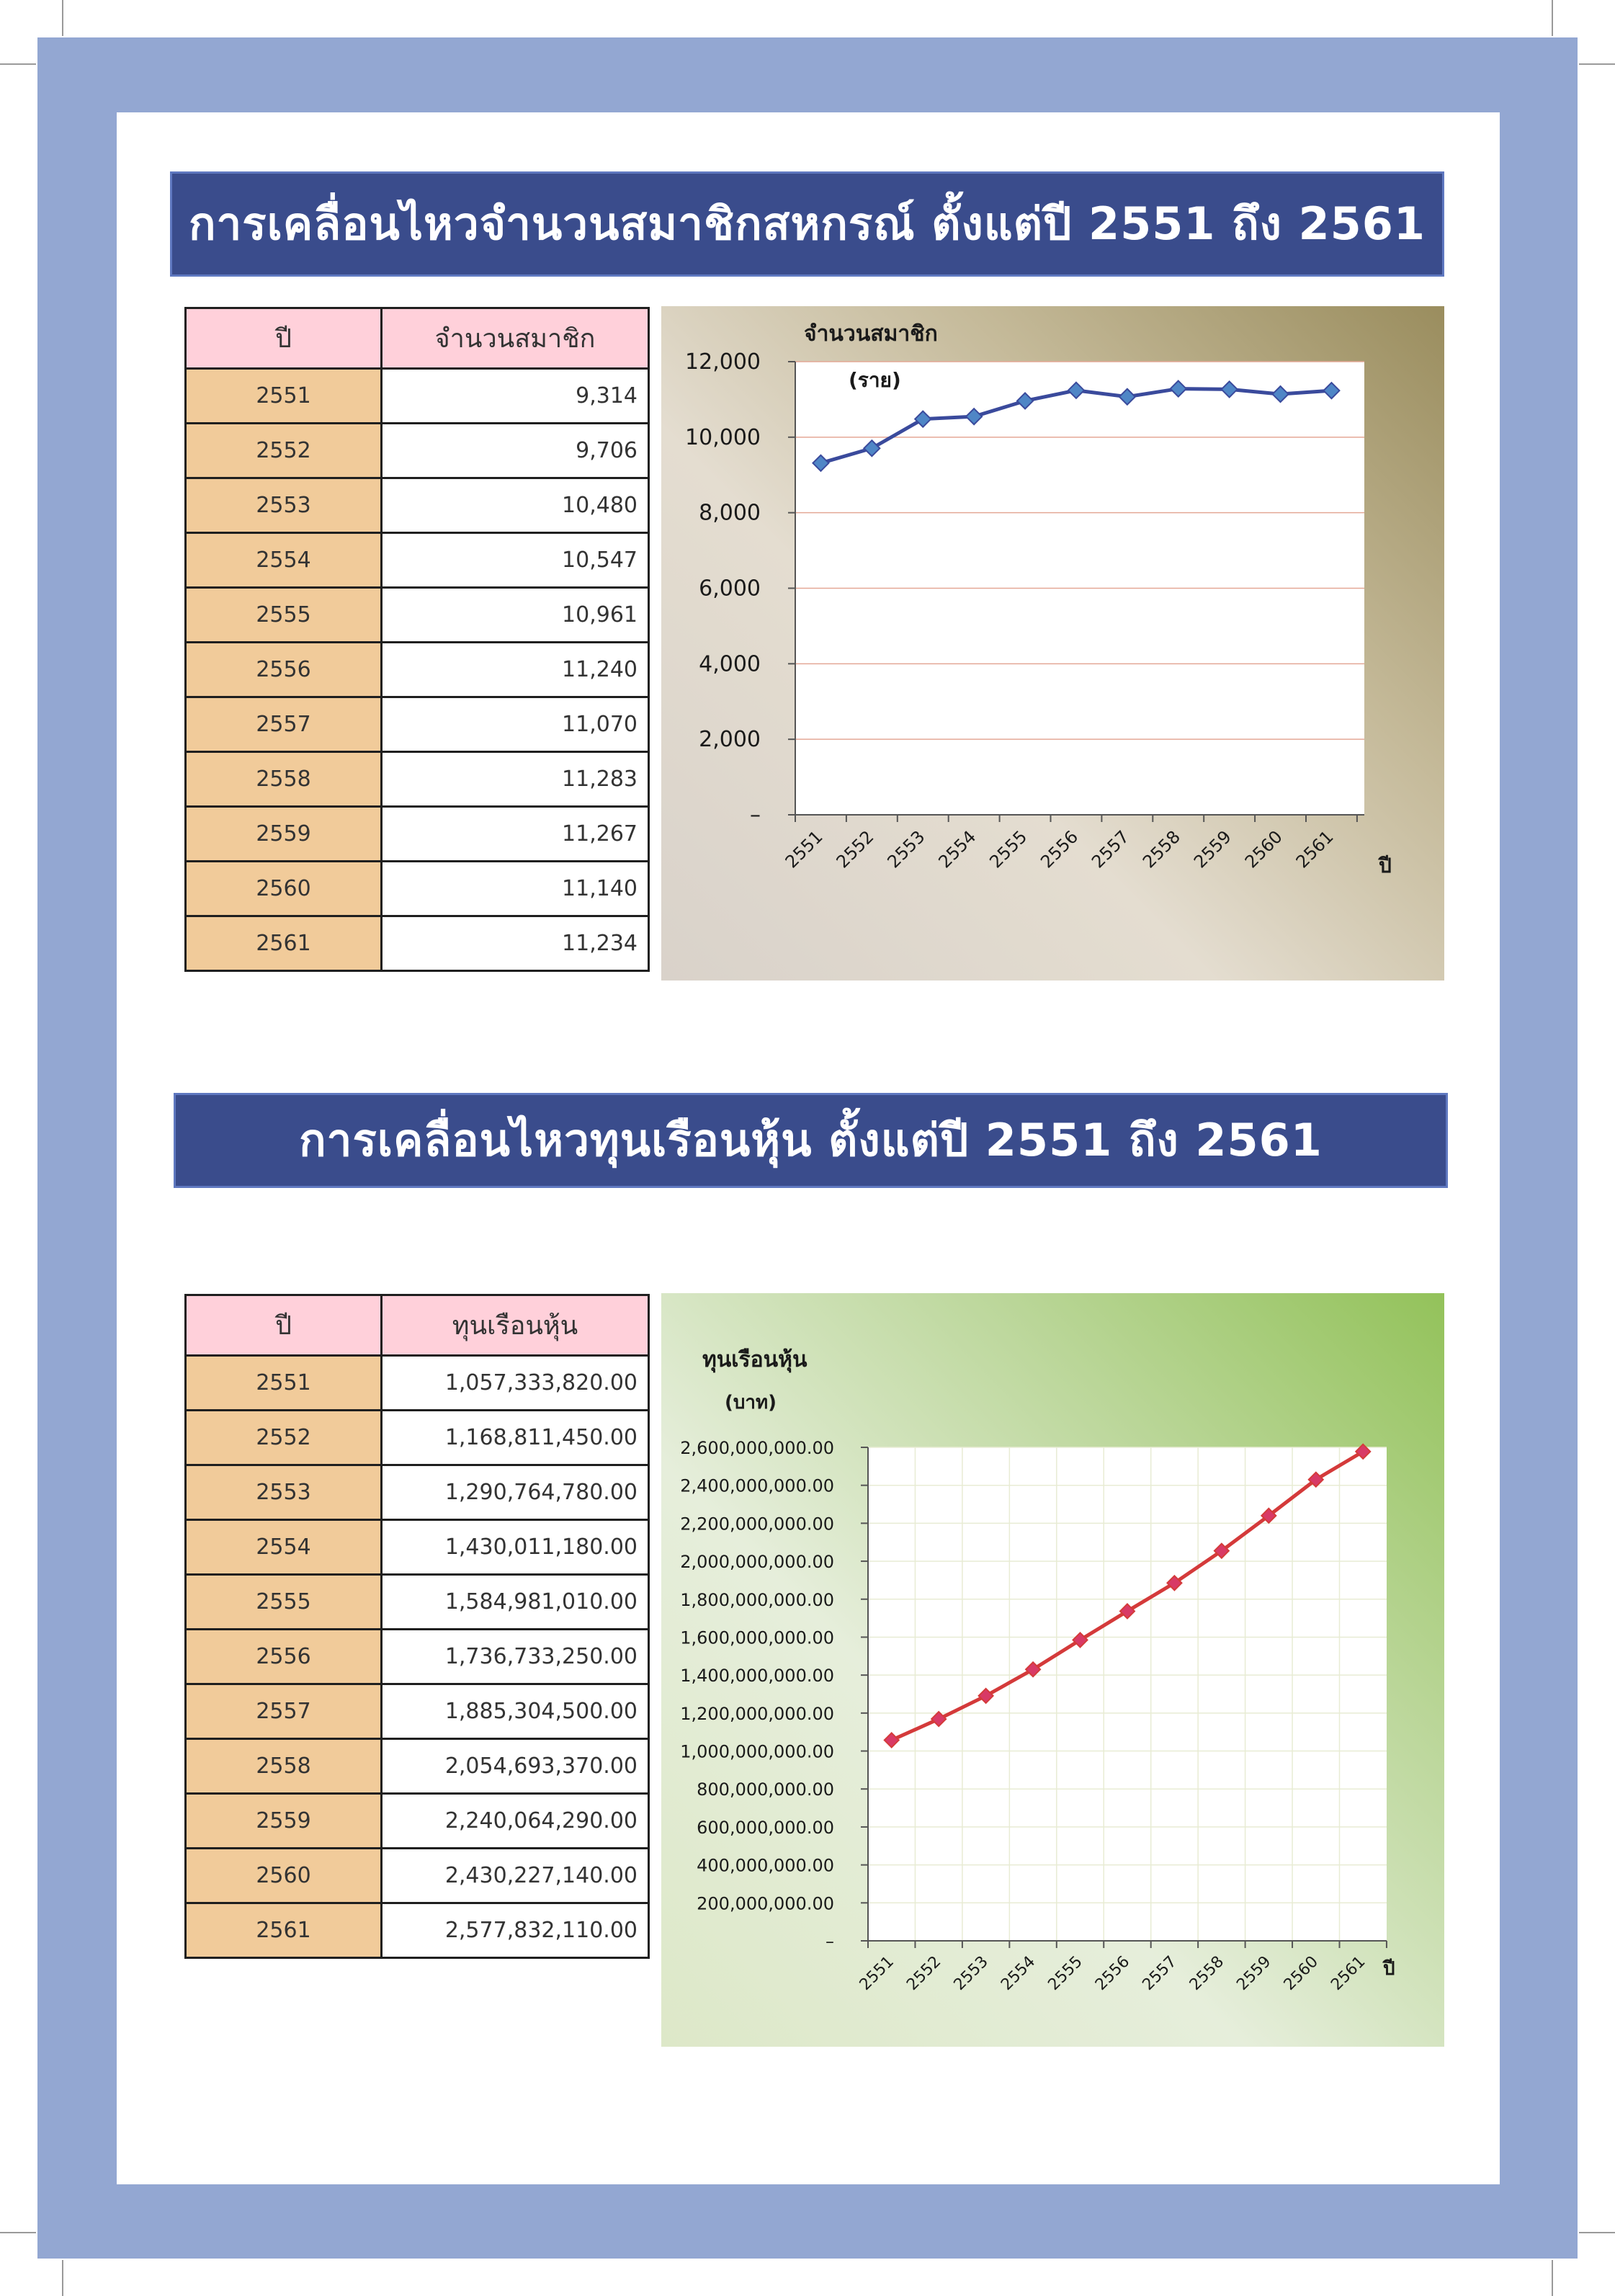  I want to click on table-row: 2552 1,168,811,450.00, so click(417, 1437).